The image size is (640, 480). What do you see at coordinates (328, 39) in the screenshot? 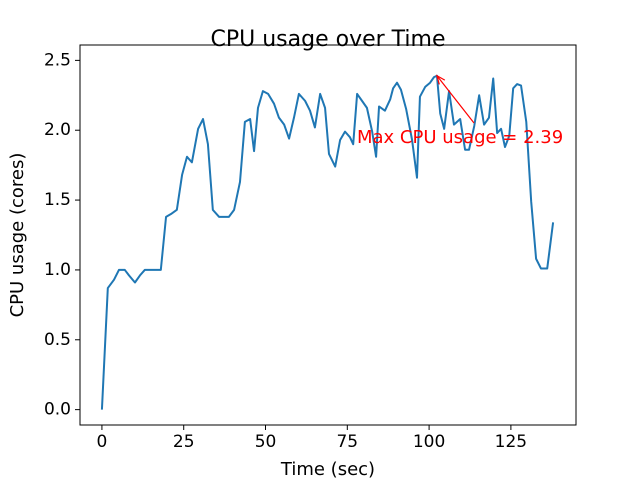
I see `chart-title: CPU usage over Time` at bounding box center [328, 39].